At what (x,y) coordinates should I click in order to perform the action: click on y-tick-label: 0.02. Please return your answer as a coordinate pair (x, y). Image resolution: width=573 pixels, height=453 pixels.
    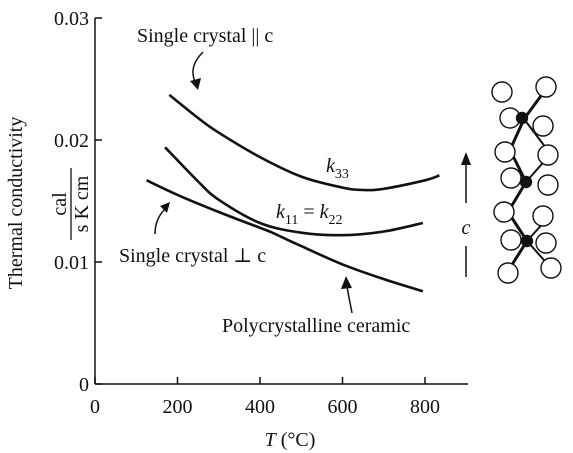
    Looking at the image, I should click on (71, 141).